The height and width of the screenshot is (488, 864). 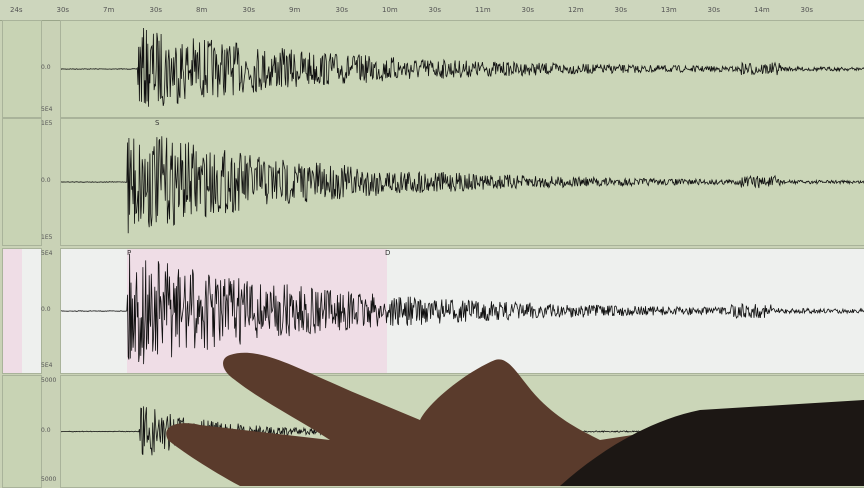 I want to click on time-tick-label: 10m, so click(x=390, y=10).